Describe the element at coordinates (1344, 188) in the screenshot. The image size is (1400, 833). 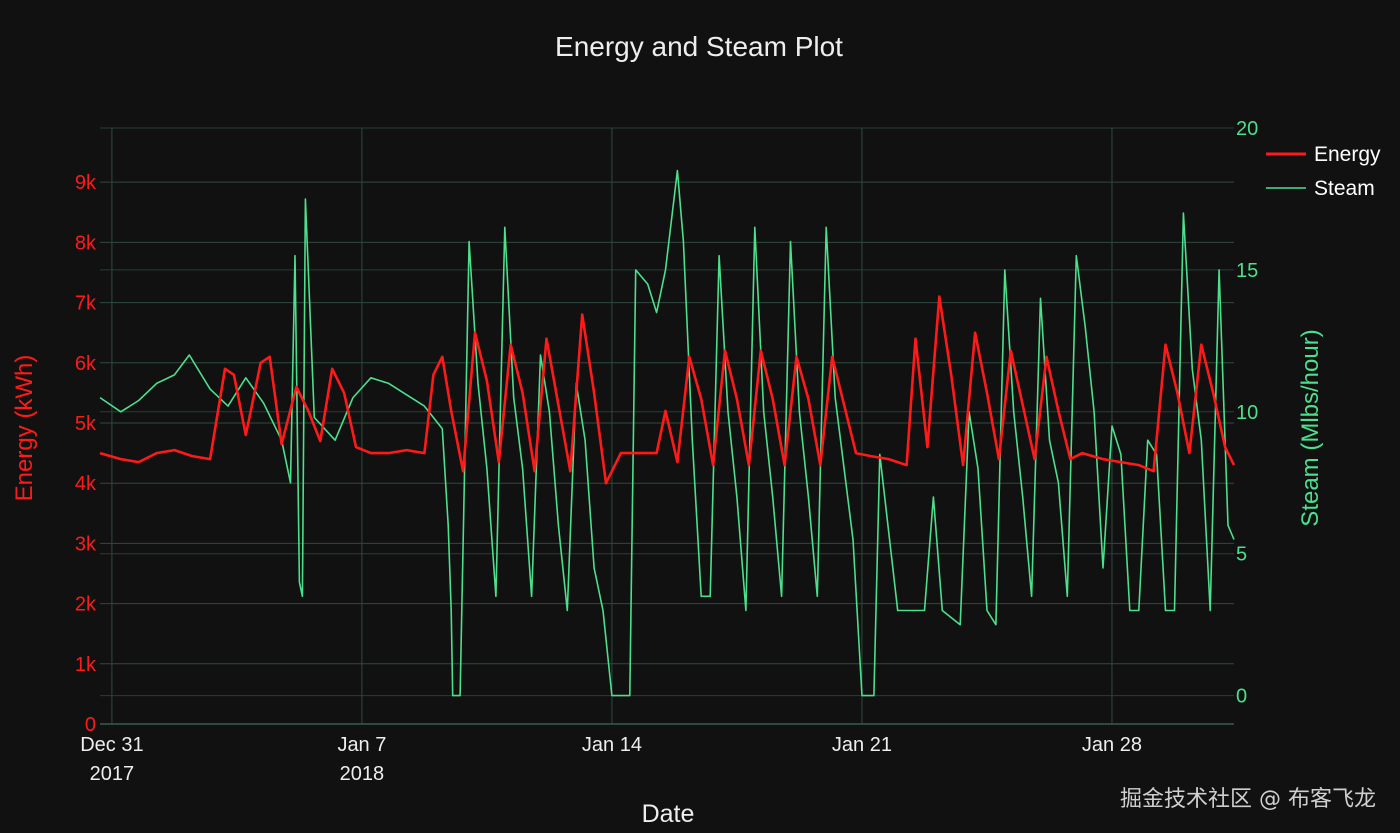
I see `legend-label-steam: Steam` at that location.